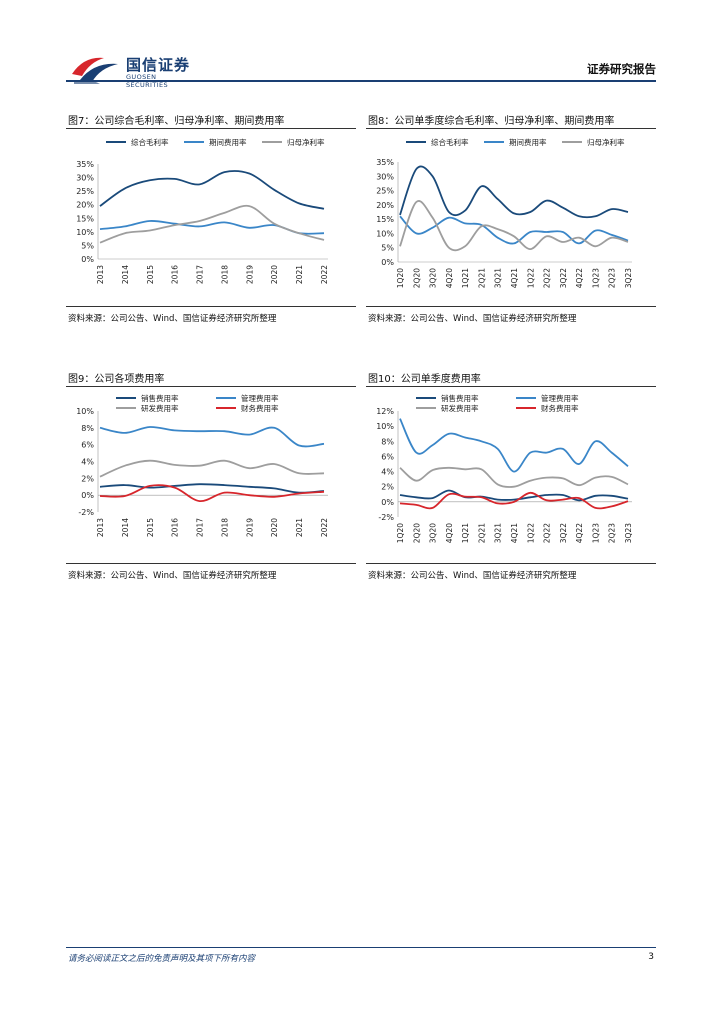 Image resolution: width=724 pixels, height=1024 pixels. Describe the element at coordinates (135, 70) in the screenshot. I see `logo: 国信证券 GUOSEN SECURITIES` at that location.